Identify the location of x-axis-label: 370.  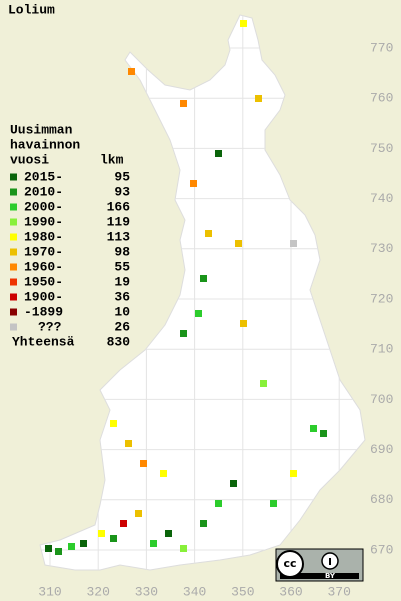
(338, 591).